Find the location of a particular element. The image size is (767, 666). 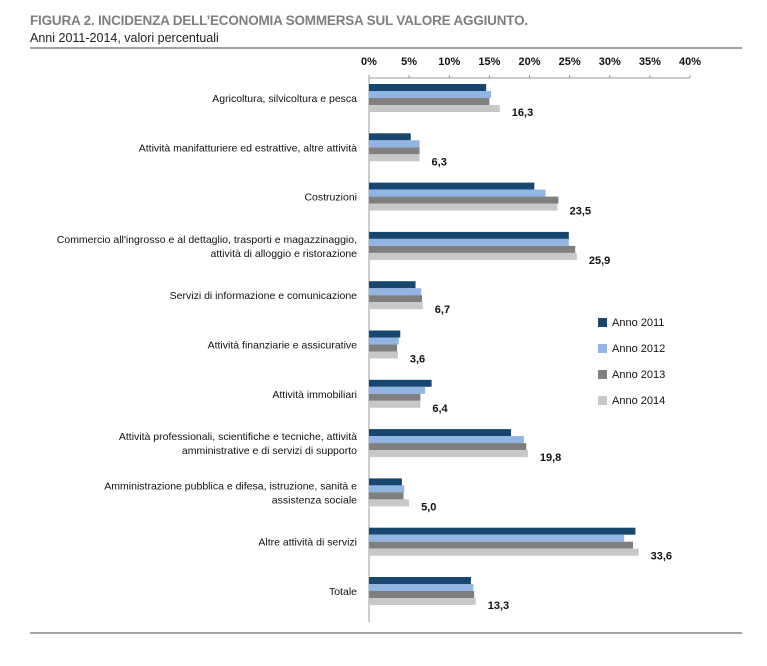

data-label: 23,5 is located at coordinates (580, 212).